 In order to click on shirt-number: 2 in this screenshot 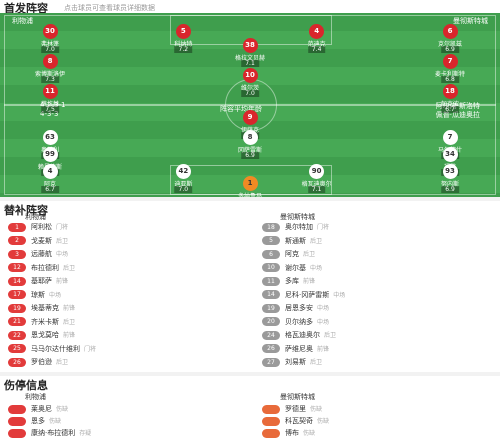, I will do `click(17, 240)`.